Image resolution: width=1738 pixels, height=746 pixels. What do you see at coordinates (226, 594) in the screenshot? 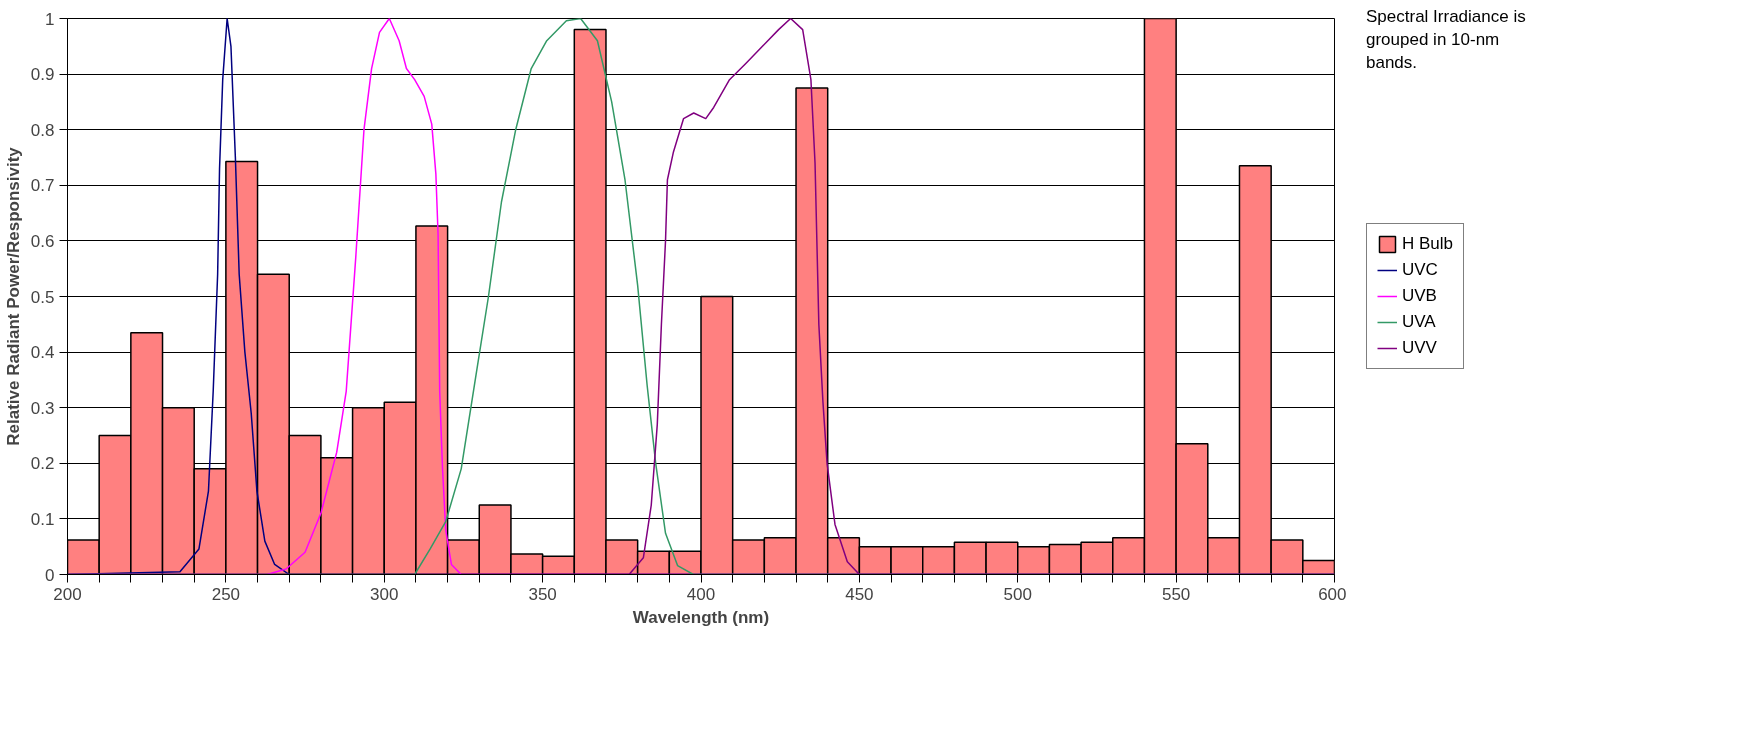
I see `x-tick-label: 250` at bounding box center [226, 594].